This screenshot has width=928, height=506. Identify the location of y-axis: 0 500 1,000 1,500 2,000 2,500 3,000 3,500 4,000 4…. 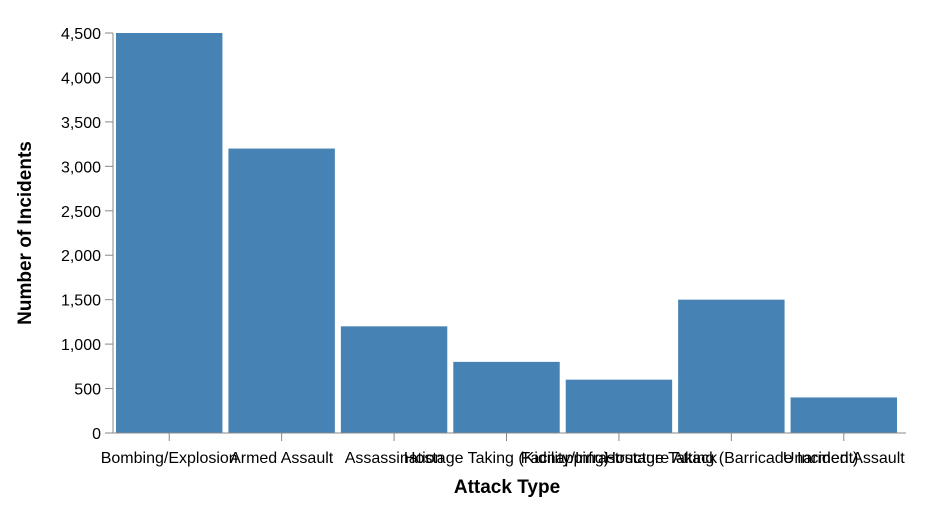
(87, 234).